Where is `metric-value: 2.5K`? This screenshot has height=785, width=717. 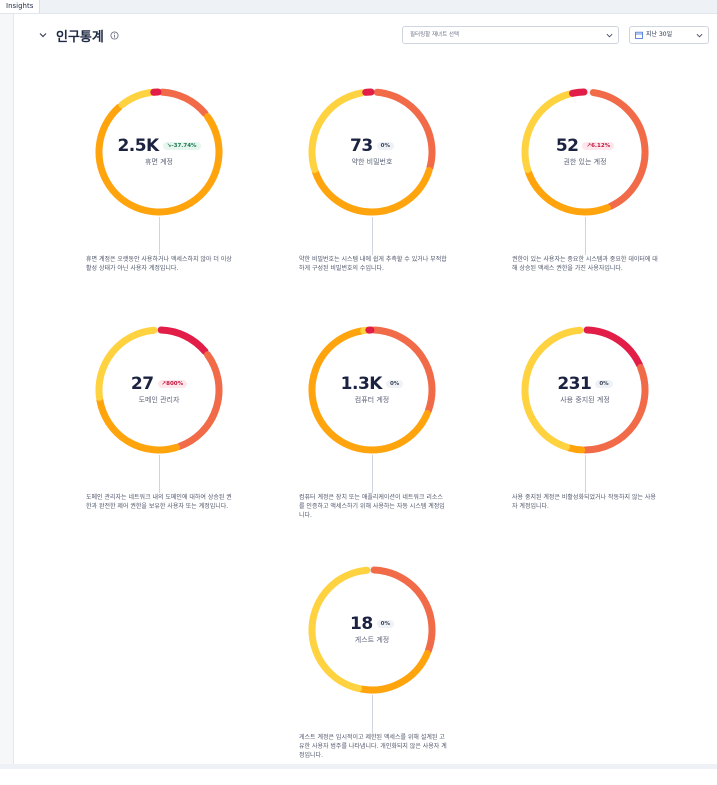 metric-value: 2.5K is located at coordinates (137, 146).